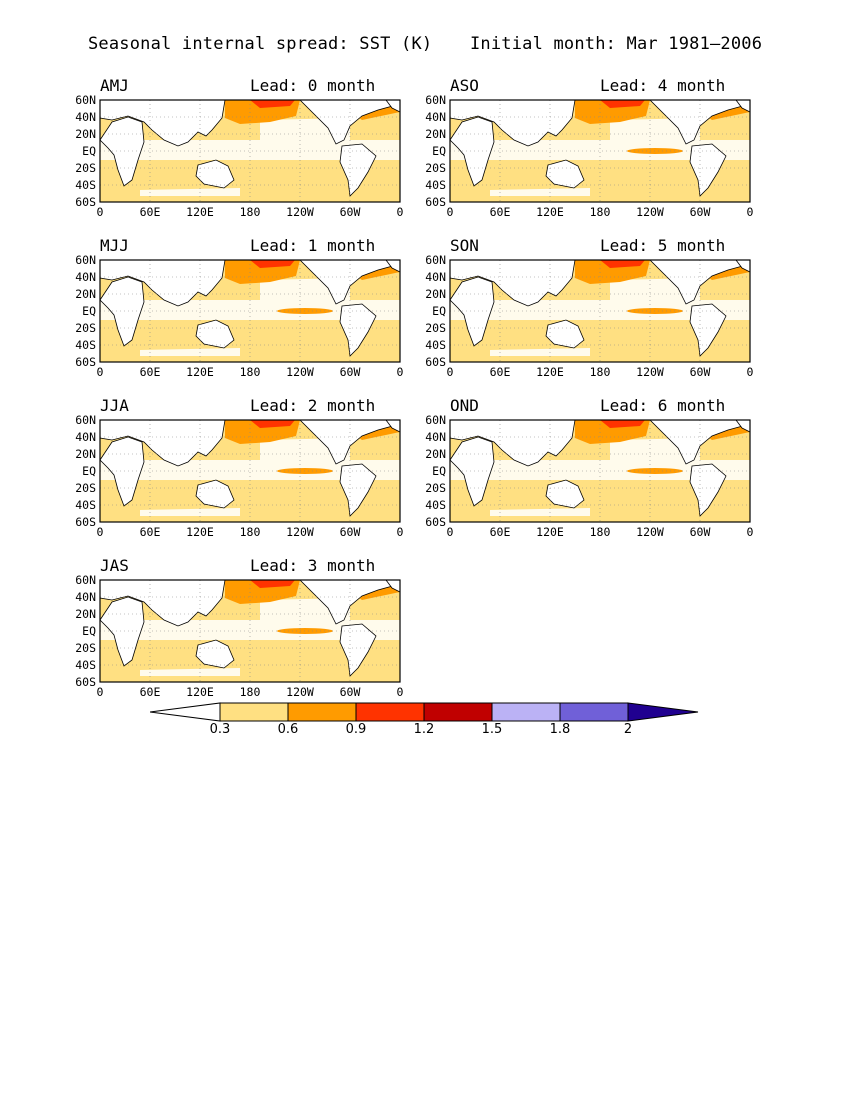 The image size is (850, 1100). What do you see at coordinates (260, 44) in the screenshot?
I see `figure-title: Seasonal internal spread: SST (K)` at bounding box center [260, 44].